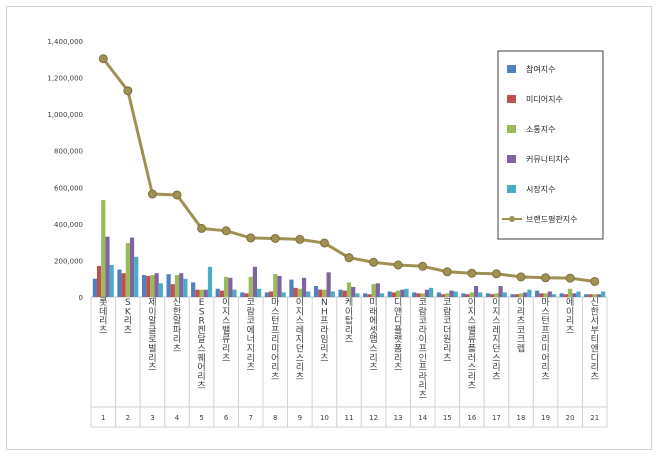 This screenshot has width=660, height=458. What do you see at coordinates (548, 159) in the screenshot?
I see `legend-label: 커뮤니티지수` at bounding box center [548, 159].